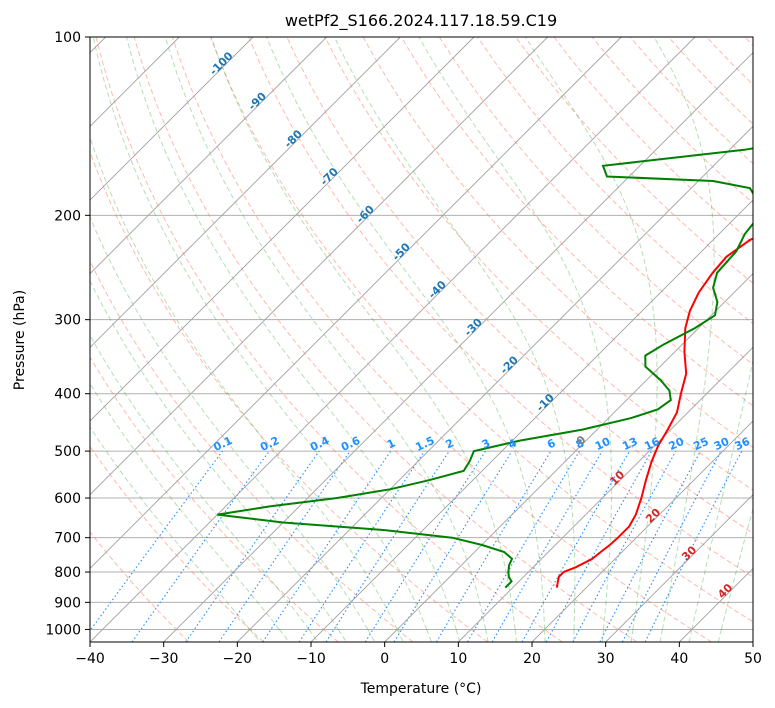 This screenshot has width=775, height=708. What do you see at coordinates (753, 659) in the screenshot?
I see `x-tick-label: 50` at bounding box center [753, 659].